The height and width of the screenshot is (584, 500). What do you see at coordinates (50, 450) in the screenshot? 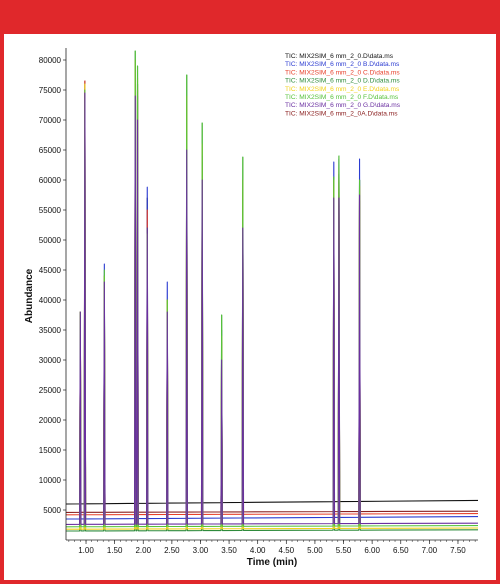
I see `y-tick-label: 15000` at bounding box center [50, 450].